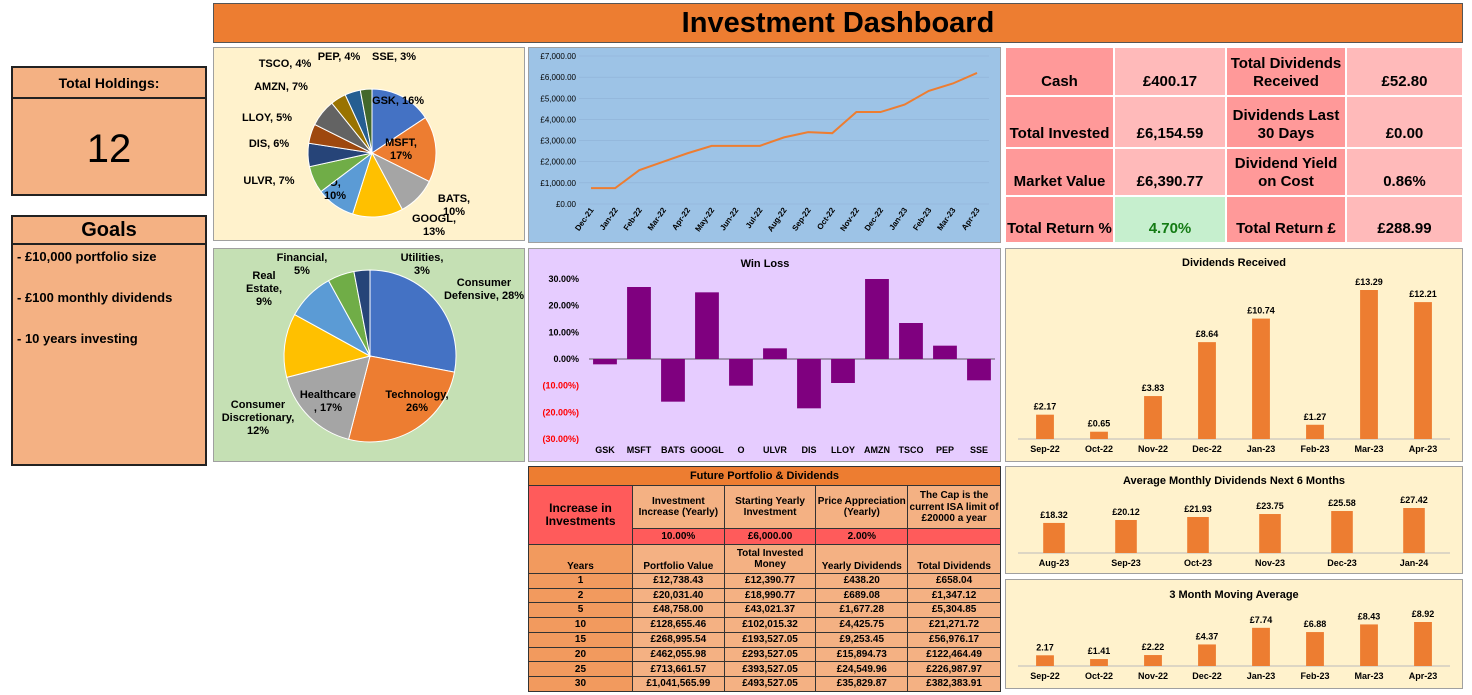 Image resolution: width=1472 pixels, height=695 pixels. Describe the element at coordinates (945, 450) in the screenshot. I see `x-tick-label: PEP` at that location.